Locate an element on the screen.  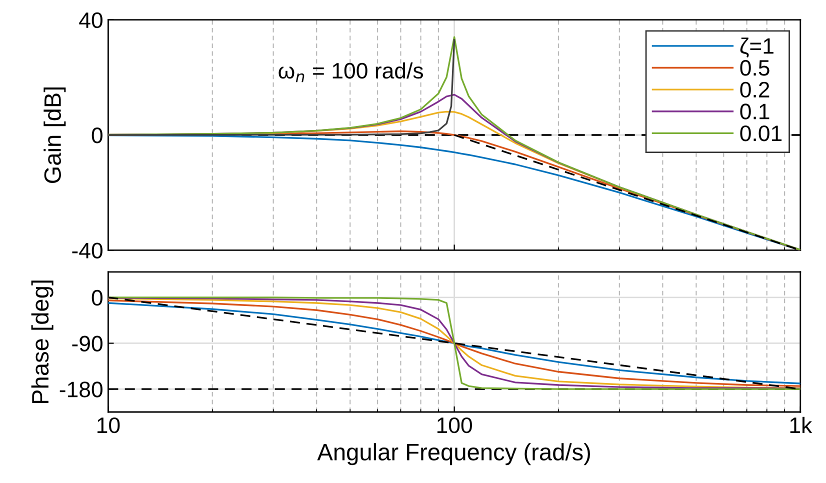
legend-label: 0.5 is located at coordinates (755, 68).